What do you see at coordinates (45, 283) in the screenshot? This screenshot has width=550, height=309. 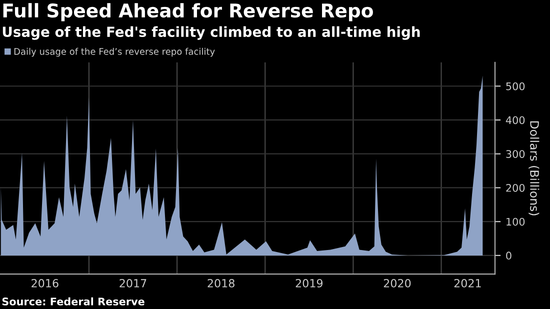 I see `x-tick-label: 2016` at bounding box center [45, 283].